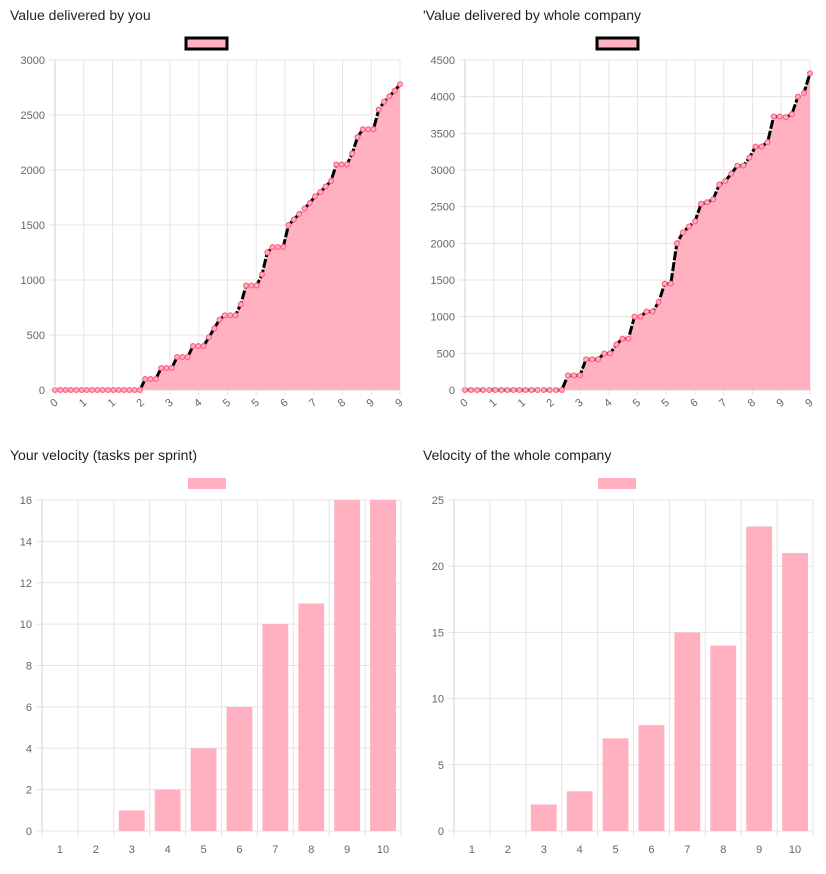  Describe the element at coordinates (29, 791) in the screenshot. I see `y-tick-label: 2` at that location.